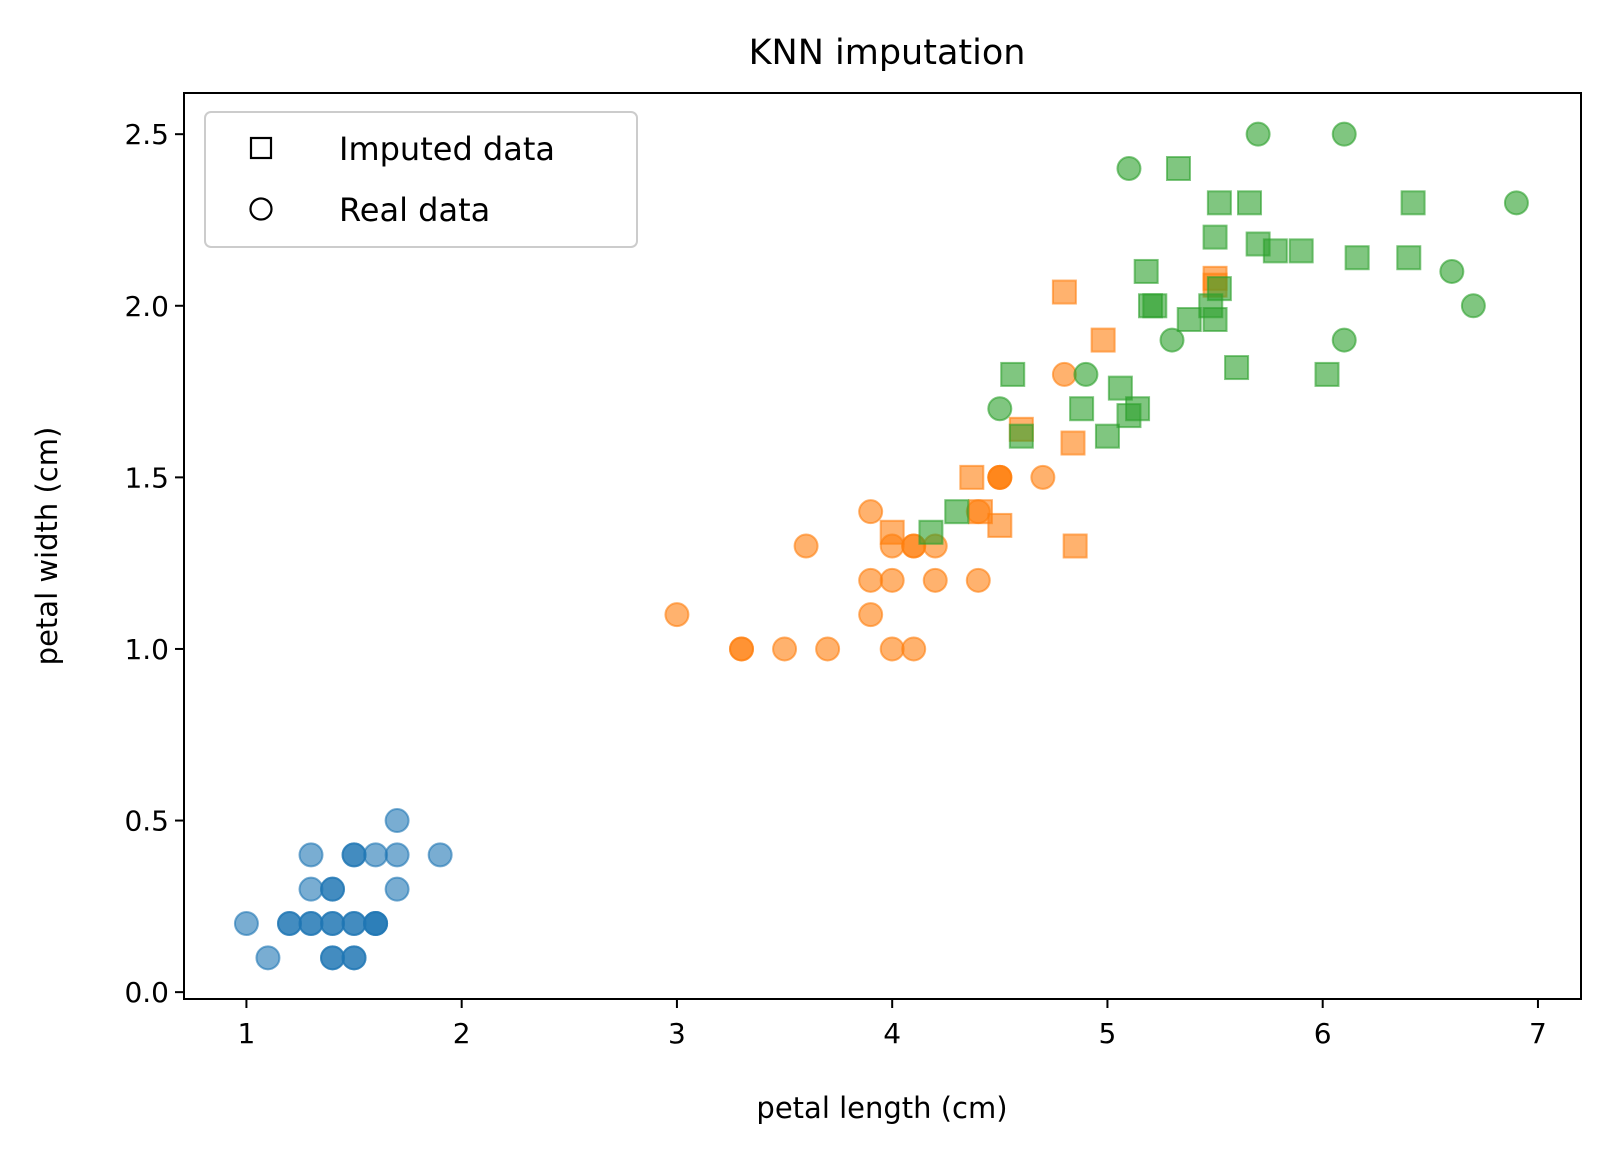  I want to click on x-tick-label: 2, so click(462, 1033).